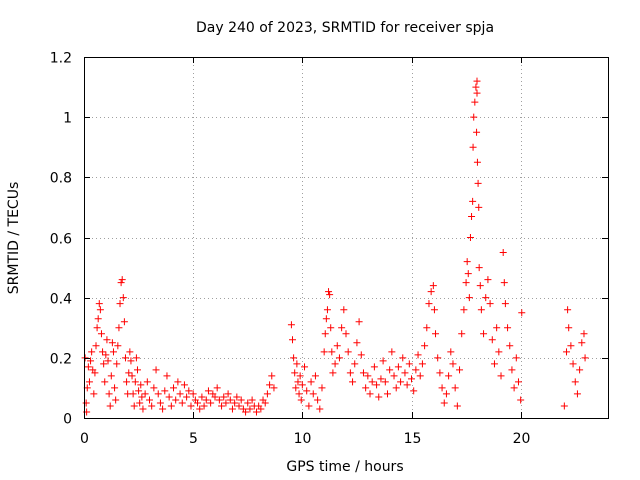  I want to click on y-tick-label: 1, so click(67, 119).